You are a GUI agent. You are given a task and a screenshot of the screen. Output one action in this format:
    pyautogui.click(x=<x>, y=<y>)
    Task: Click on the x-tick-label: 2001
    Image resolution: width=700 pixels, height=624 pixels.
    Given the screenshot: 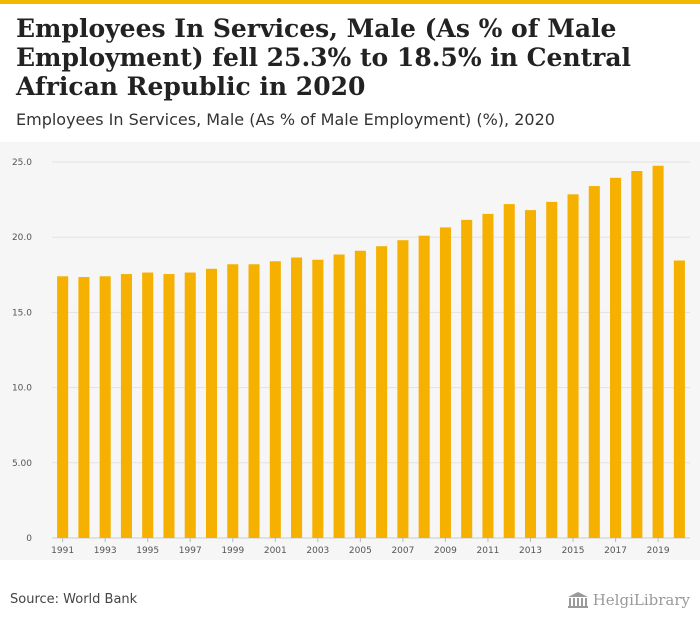 What is the action you would take?
    pyautogui.click(x=275, y=551)
    